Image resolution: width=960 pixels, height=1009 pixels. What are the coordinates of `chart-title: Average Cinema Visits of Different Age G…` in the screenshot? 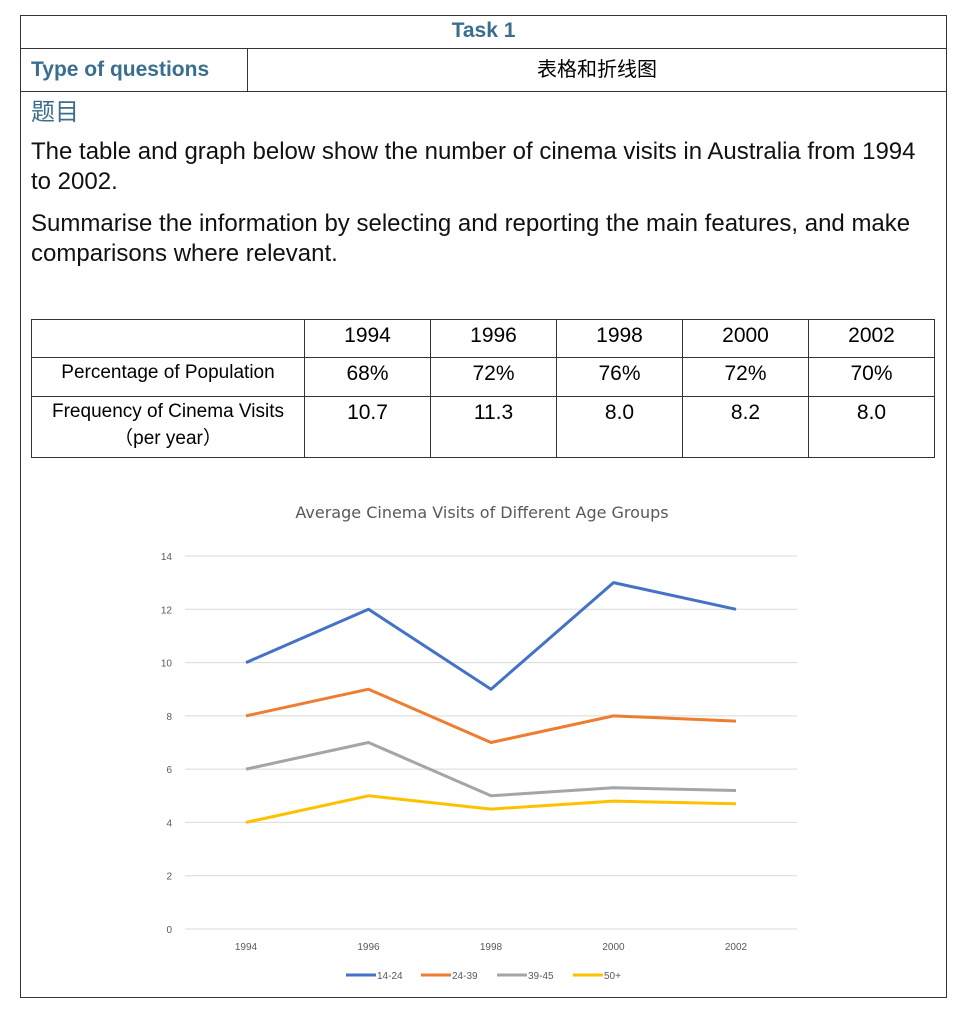 It's located at (481, 512).